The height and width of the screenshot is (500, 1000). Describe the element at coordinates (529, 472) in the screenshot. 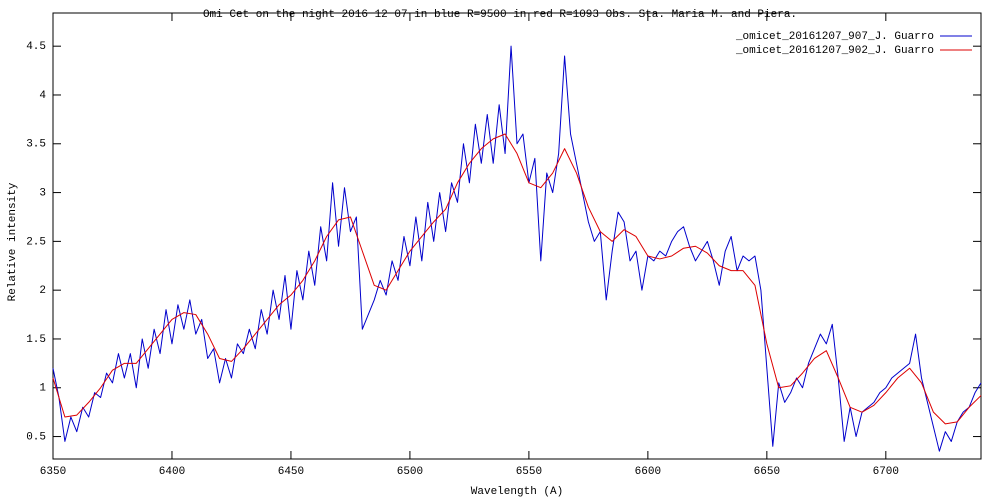

I see `x-tick-label: 6550` at that location.